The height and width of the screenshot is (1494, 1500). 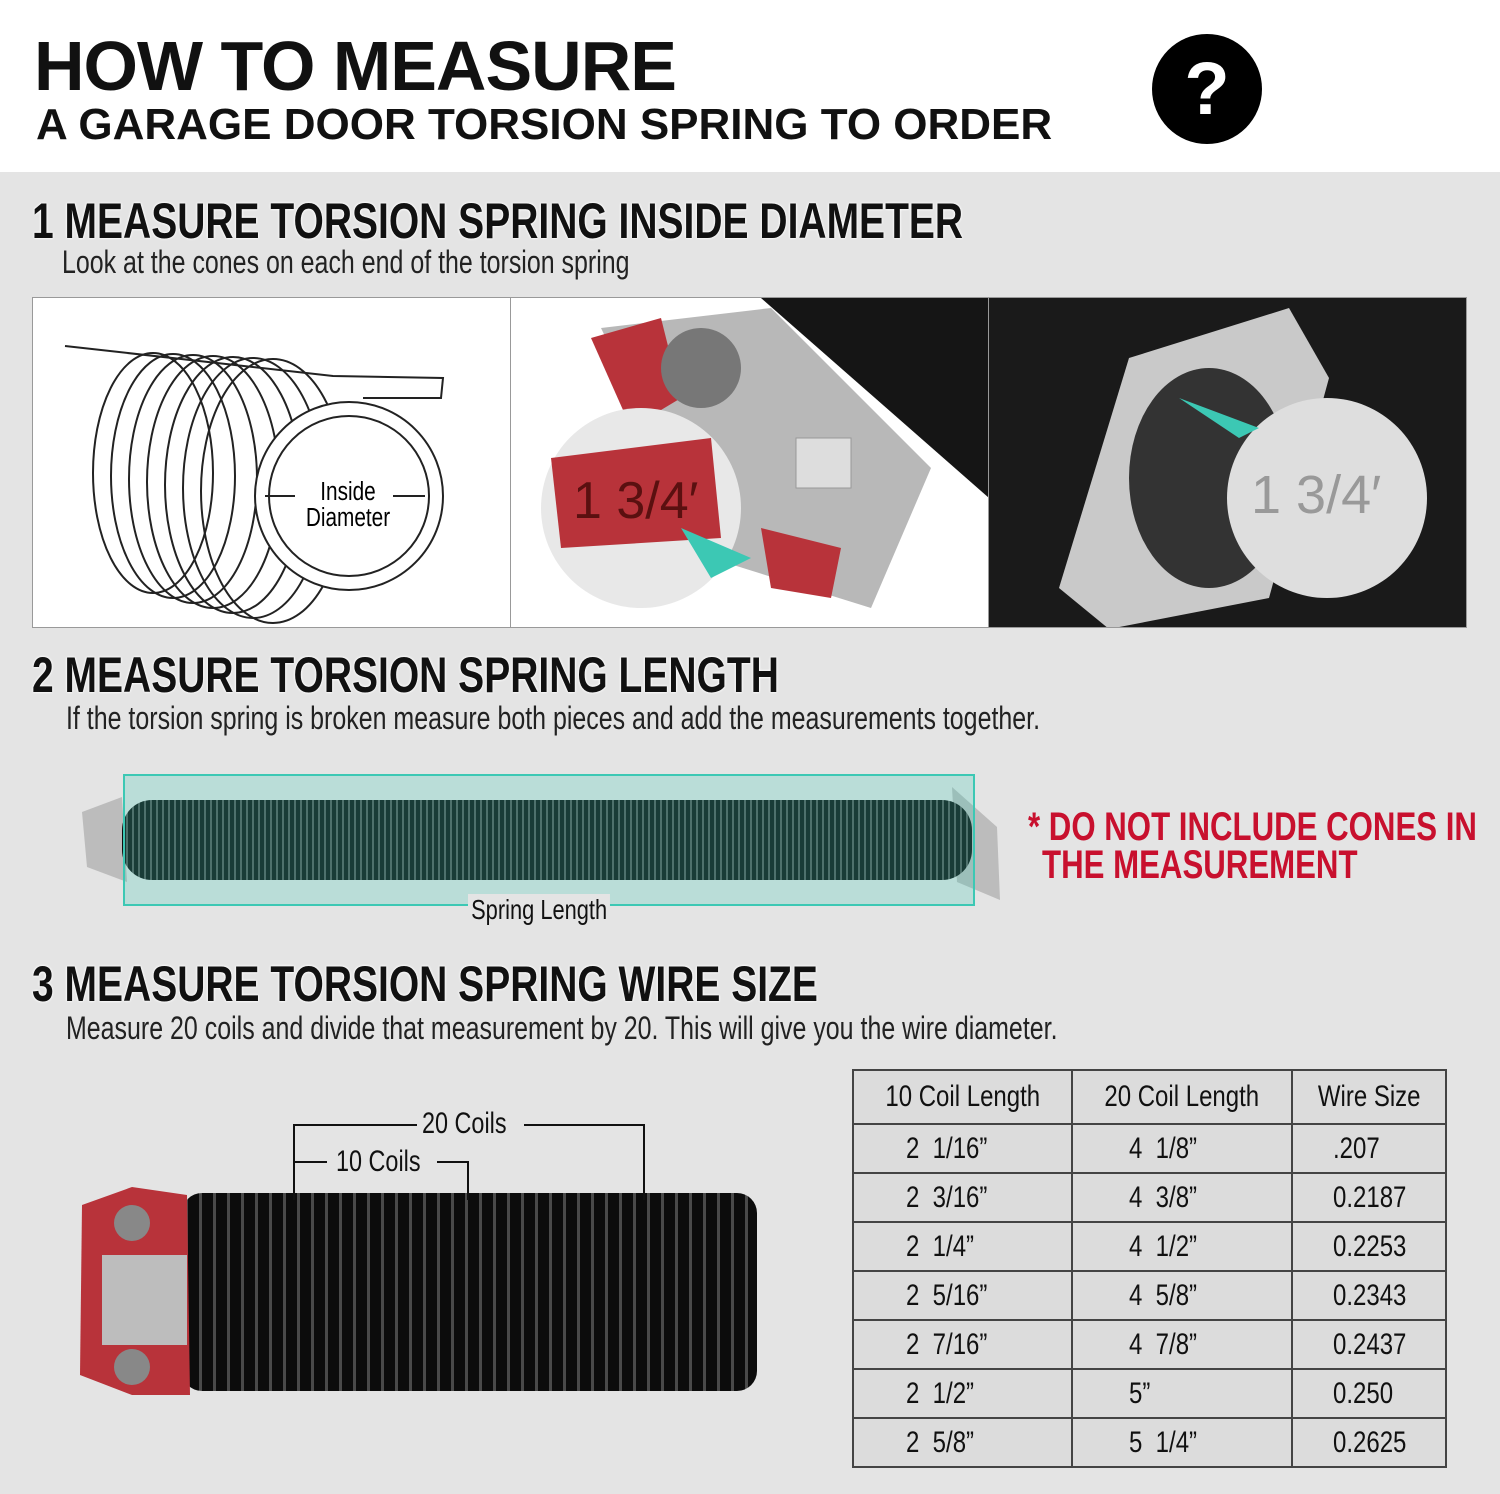 What do you see at coordinates (539, 849) in the screenshot?
I see `spring-length-photo: Spring Length` at bounding box center [539, 849].